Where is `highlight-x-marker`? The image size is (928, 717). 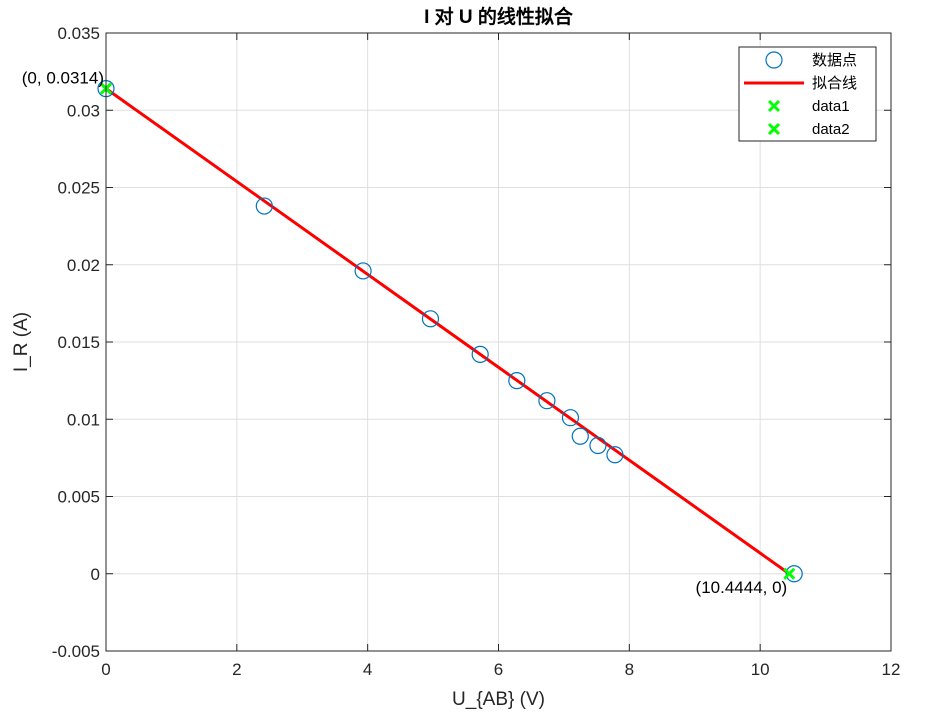
highlight-x-marker is located at coordinates (789, 573).